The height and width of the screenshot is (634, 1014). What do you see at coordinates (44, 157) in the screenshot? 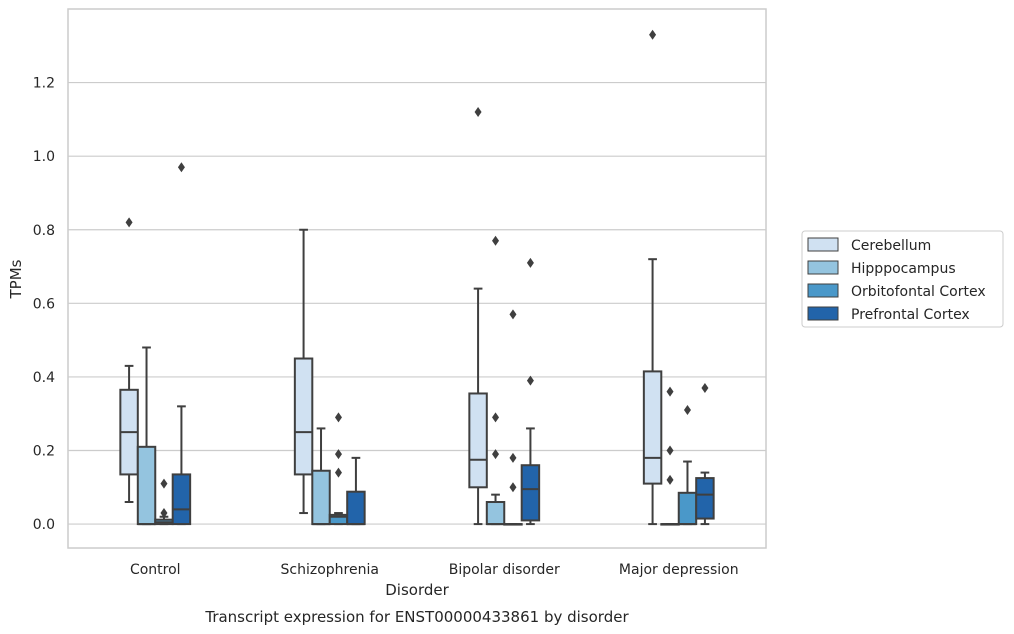
I see `y-tick-label: 1.0` at bounding box center [44, 157].